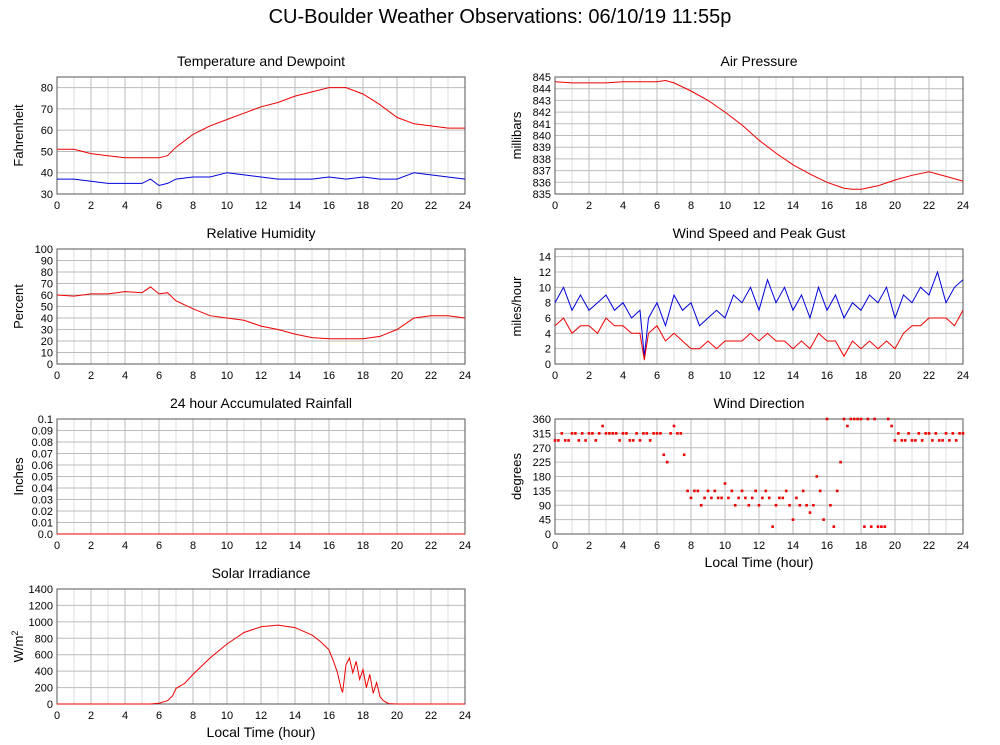  I want to click on y-tick-label: 315, so click(542, 434).